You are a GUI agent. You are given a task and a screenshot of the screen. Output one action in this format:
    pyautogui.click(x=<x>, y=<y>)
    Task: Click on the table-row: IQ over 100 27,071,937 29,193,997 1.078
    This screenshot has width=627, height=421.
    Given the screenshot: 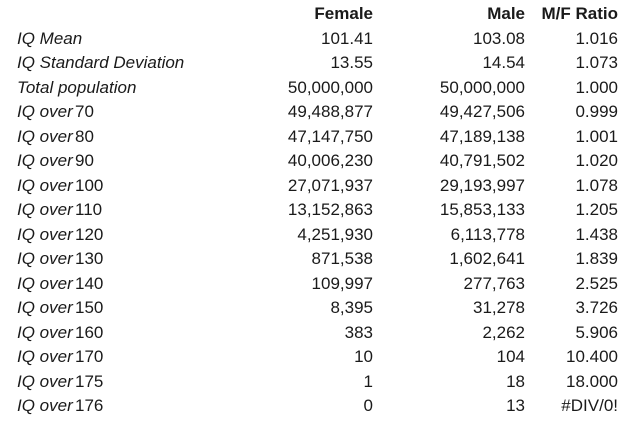 What is the action you would take?
    pyautogui.click(x=313, y=186)
    